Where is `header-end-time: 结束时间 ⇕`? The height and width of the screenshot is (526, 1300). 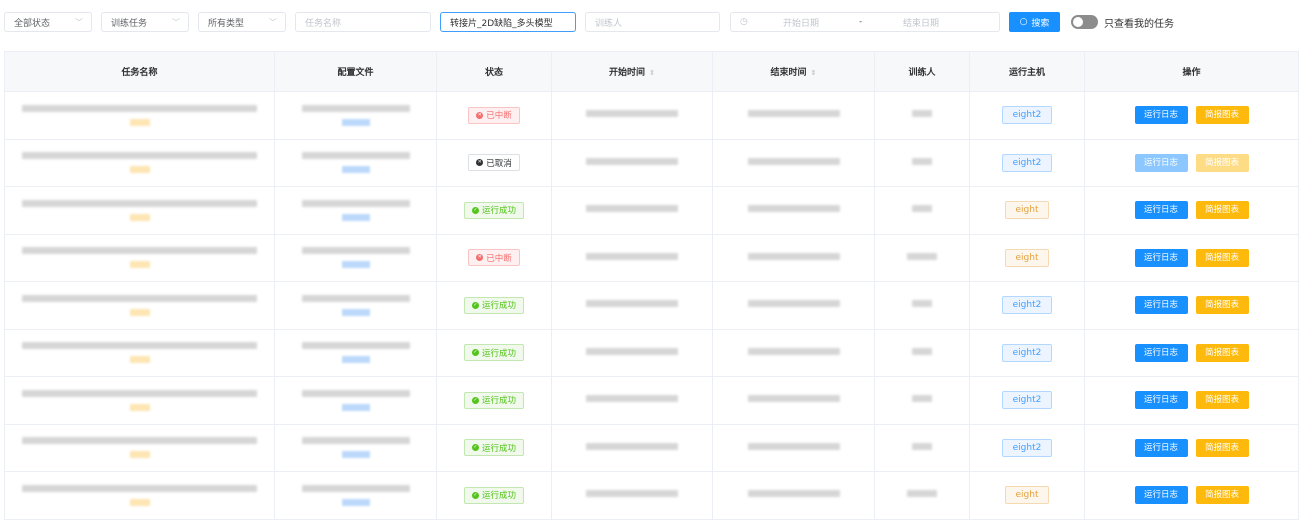 header-end-time: 结束时间 ⇕ is located at coordinates (793, 71).